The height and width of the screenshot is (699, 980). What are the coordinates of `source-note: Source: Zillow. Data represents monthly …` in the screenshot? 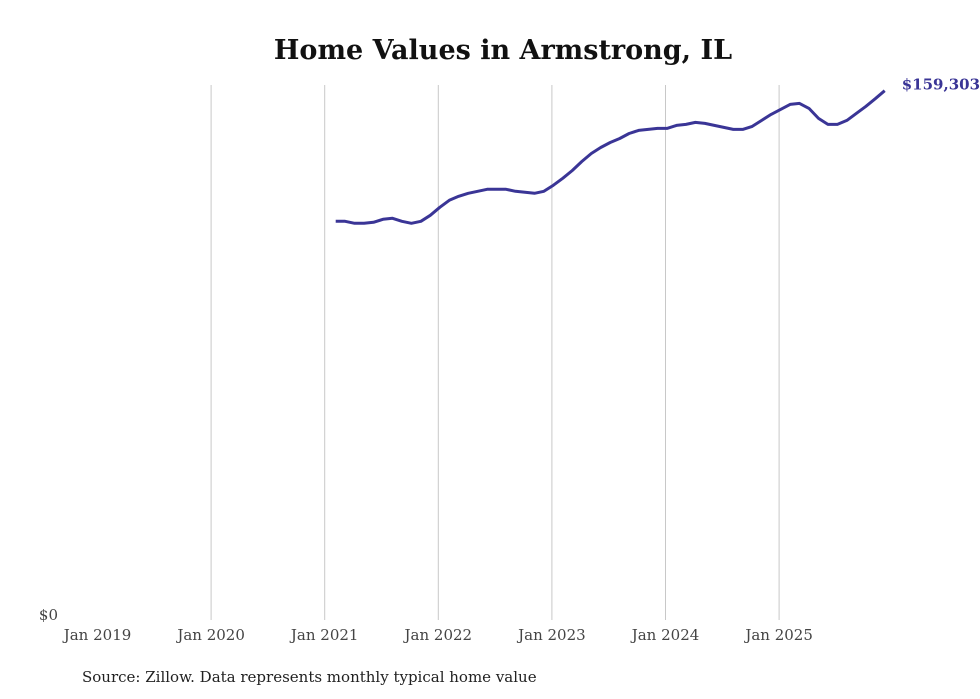 It's located at (309, 677).